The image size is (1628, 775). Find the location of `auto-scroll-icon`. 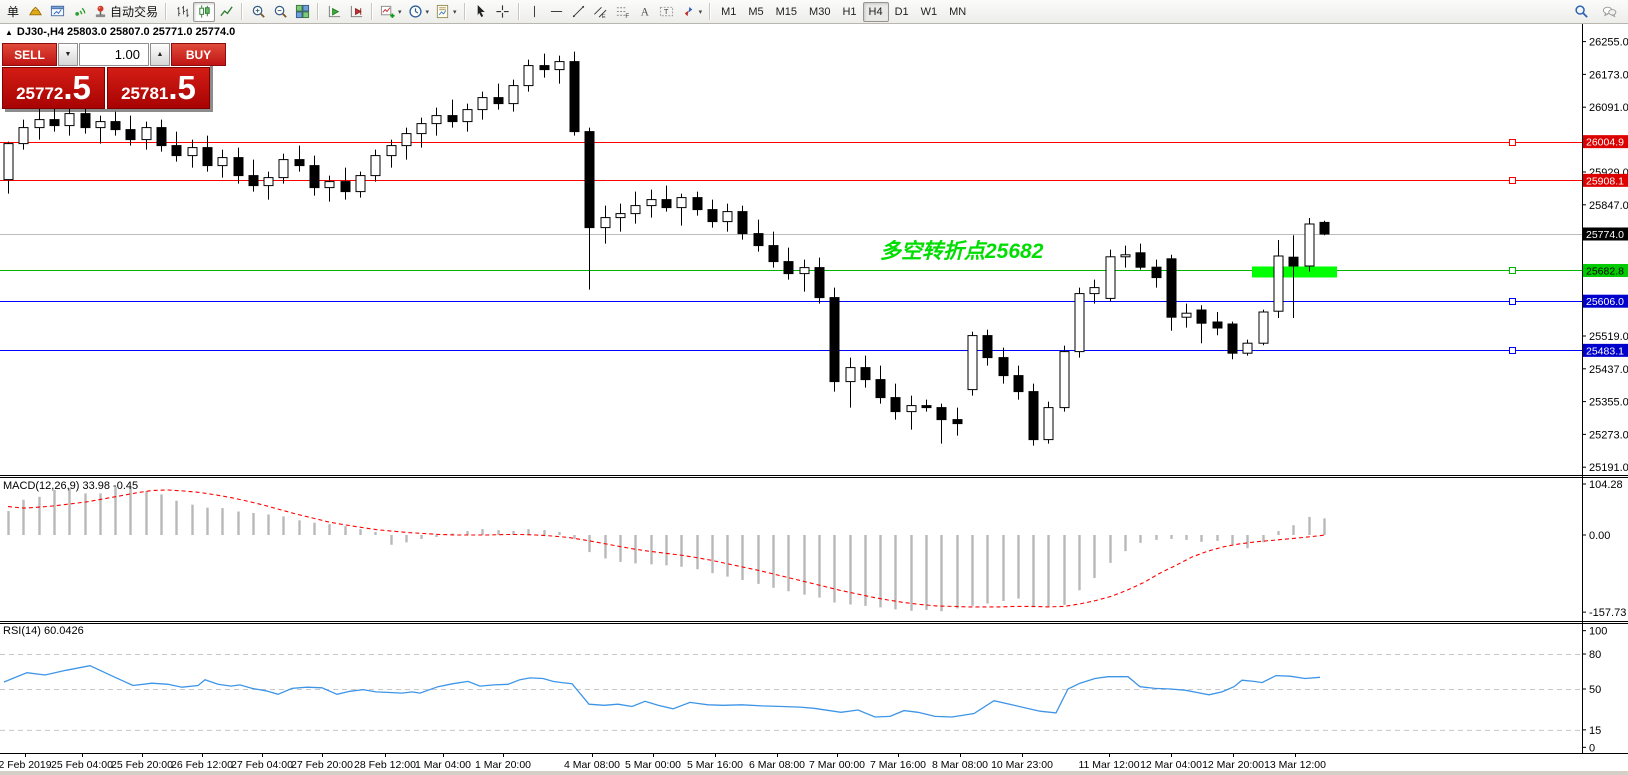

auto-scroll-icon is located at coordinates (334, 12).